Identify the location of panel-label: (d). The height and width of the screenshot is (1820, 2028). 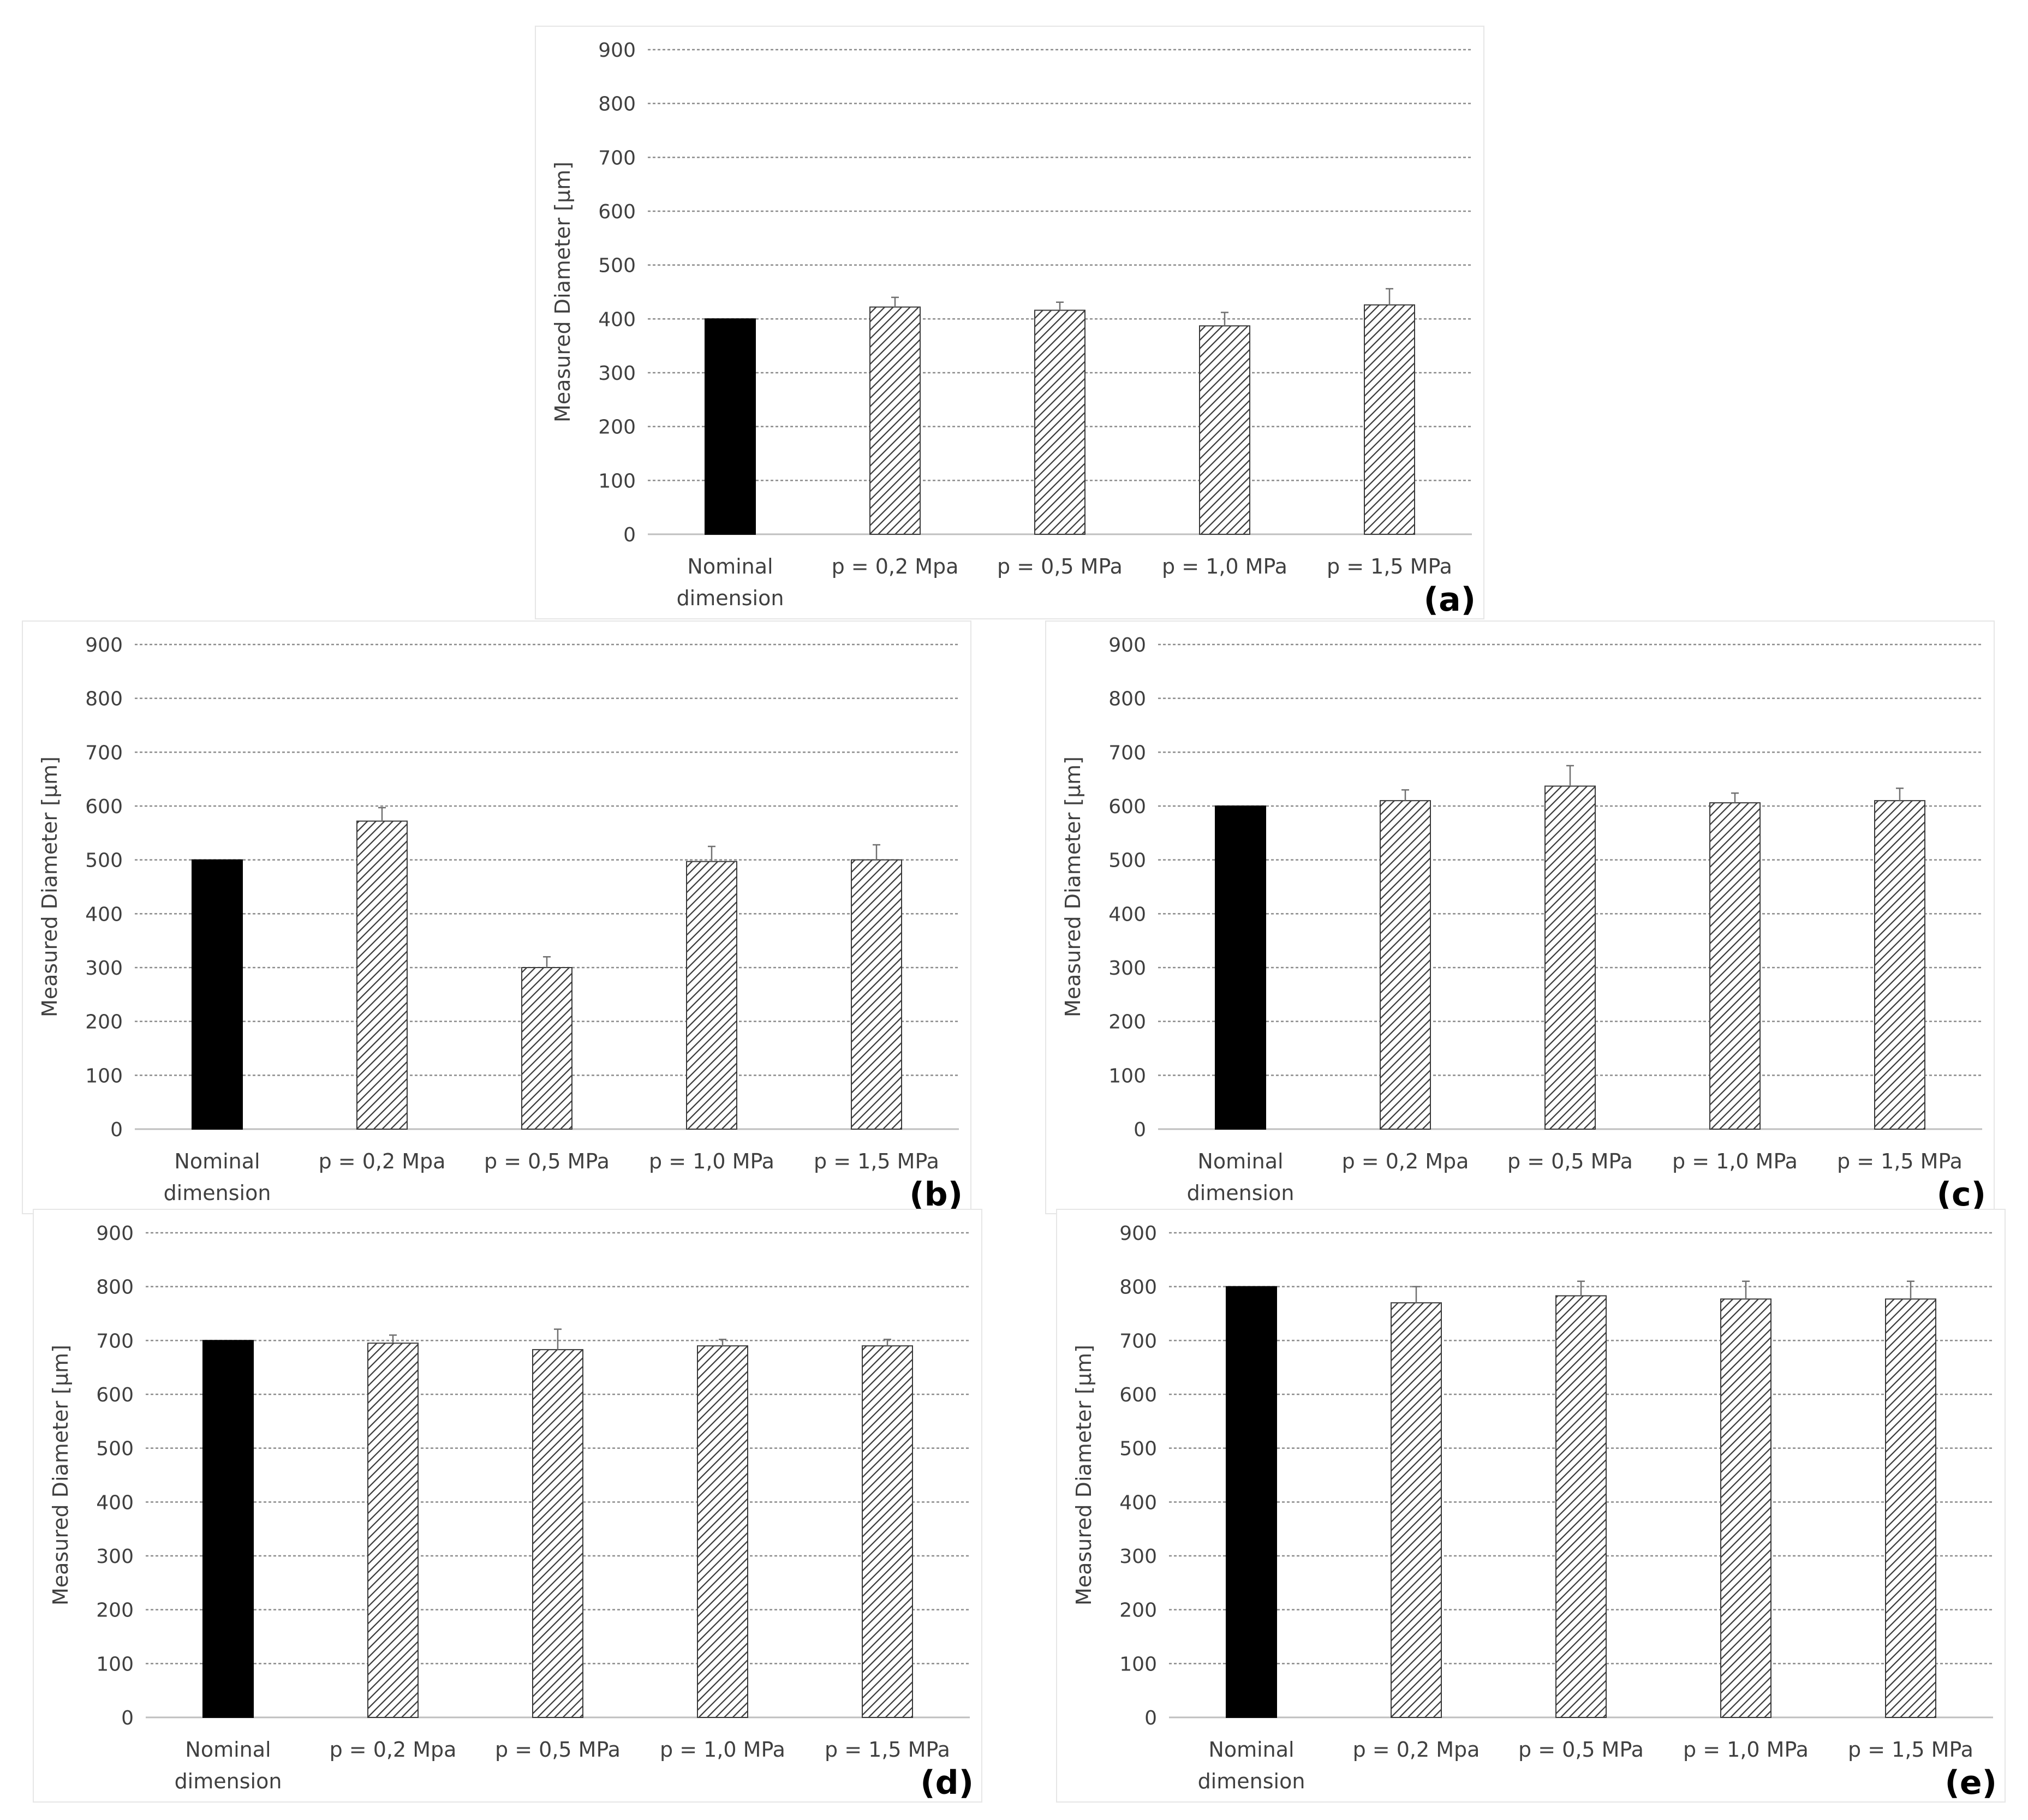
(947, 1783).